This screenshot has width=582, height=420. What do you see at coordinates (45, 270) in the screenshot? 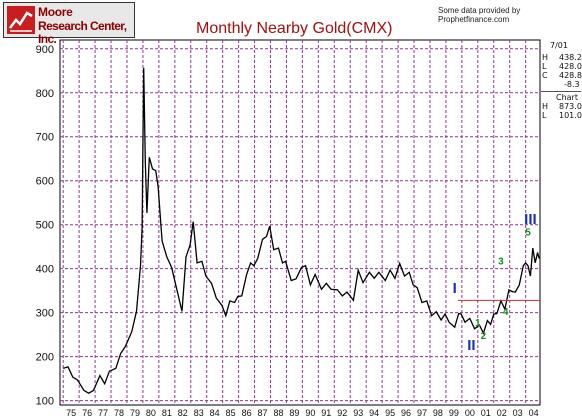
I see `y-tick-label: 400` at bounding box center [45, 270].